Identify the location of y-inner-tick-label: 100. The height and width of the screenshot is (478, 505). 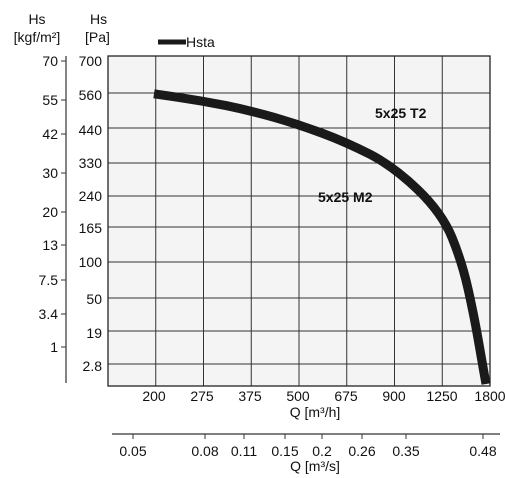
(91, 262).